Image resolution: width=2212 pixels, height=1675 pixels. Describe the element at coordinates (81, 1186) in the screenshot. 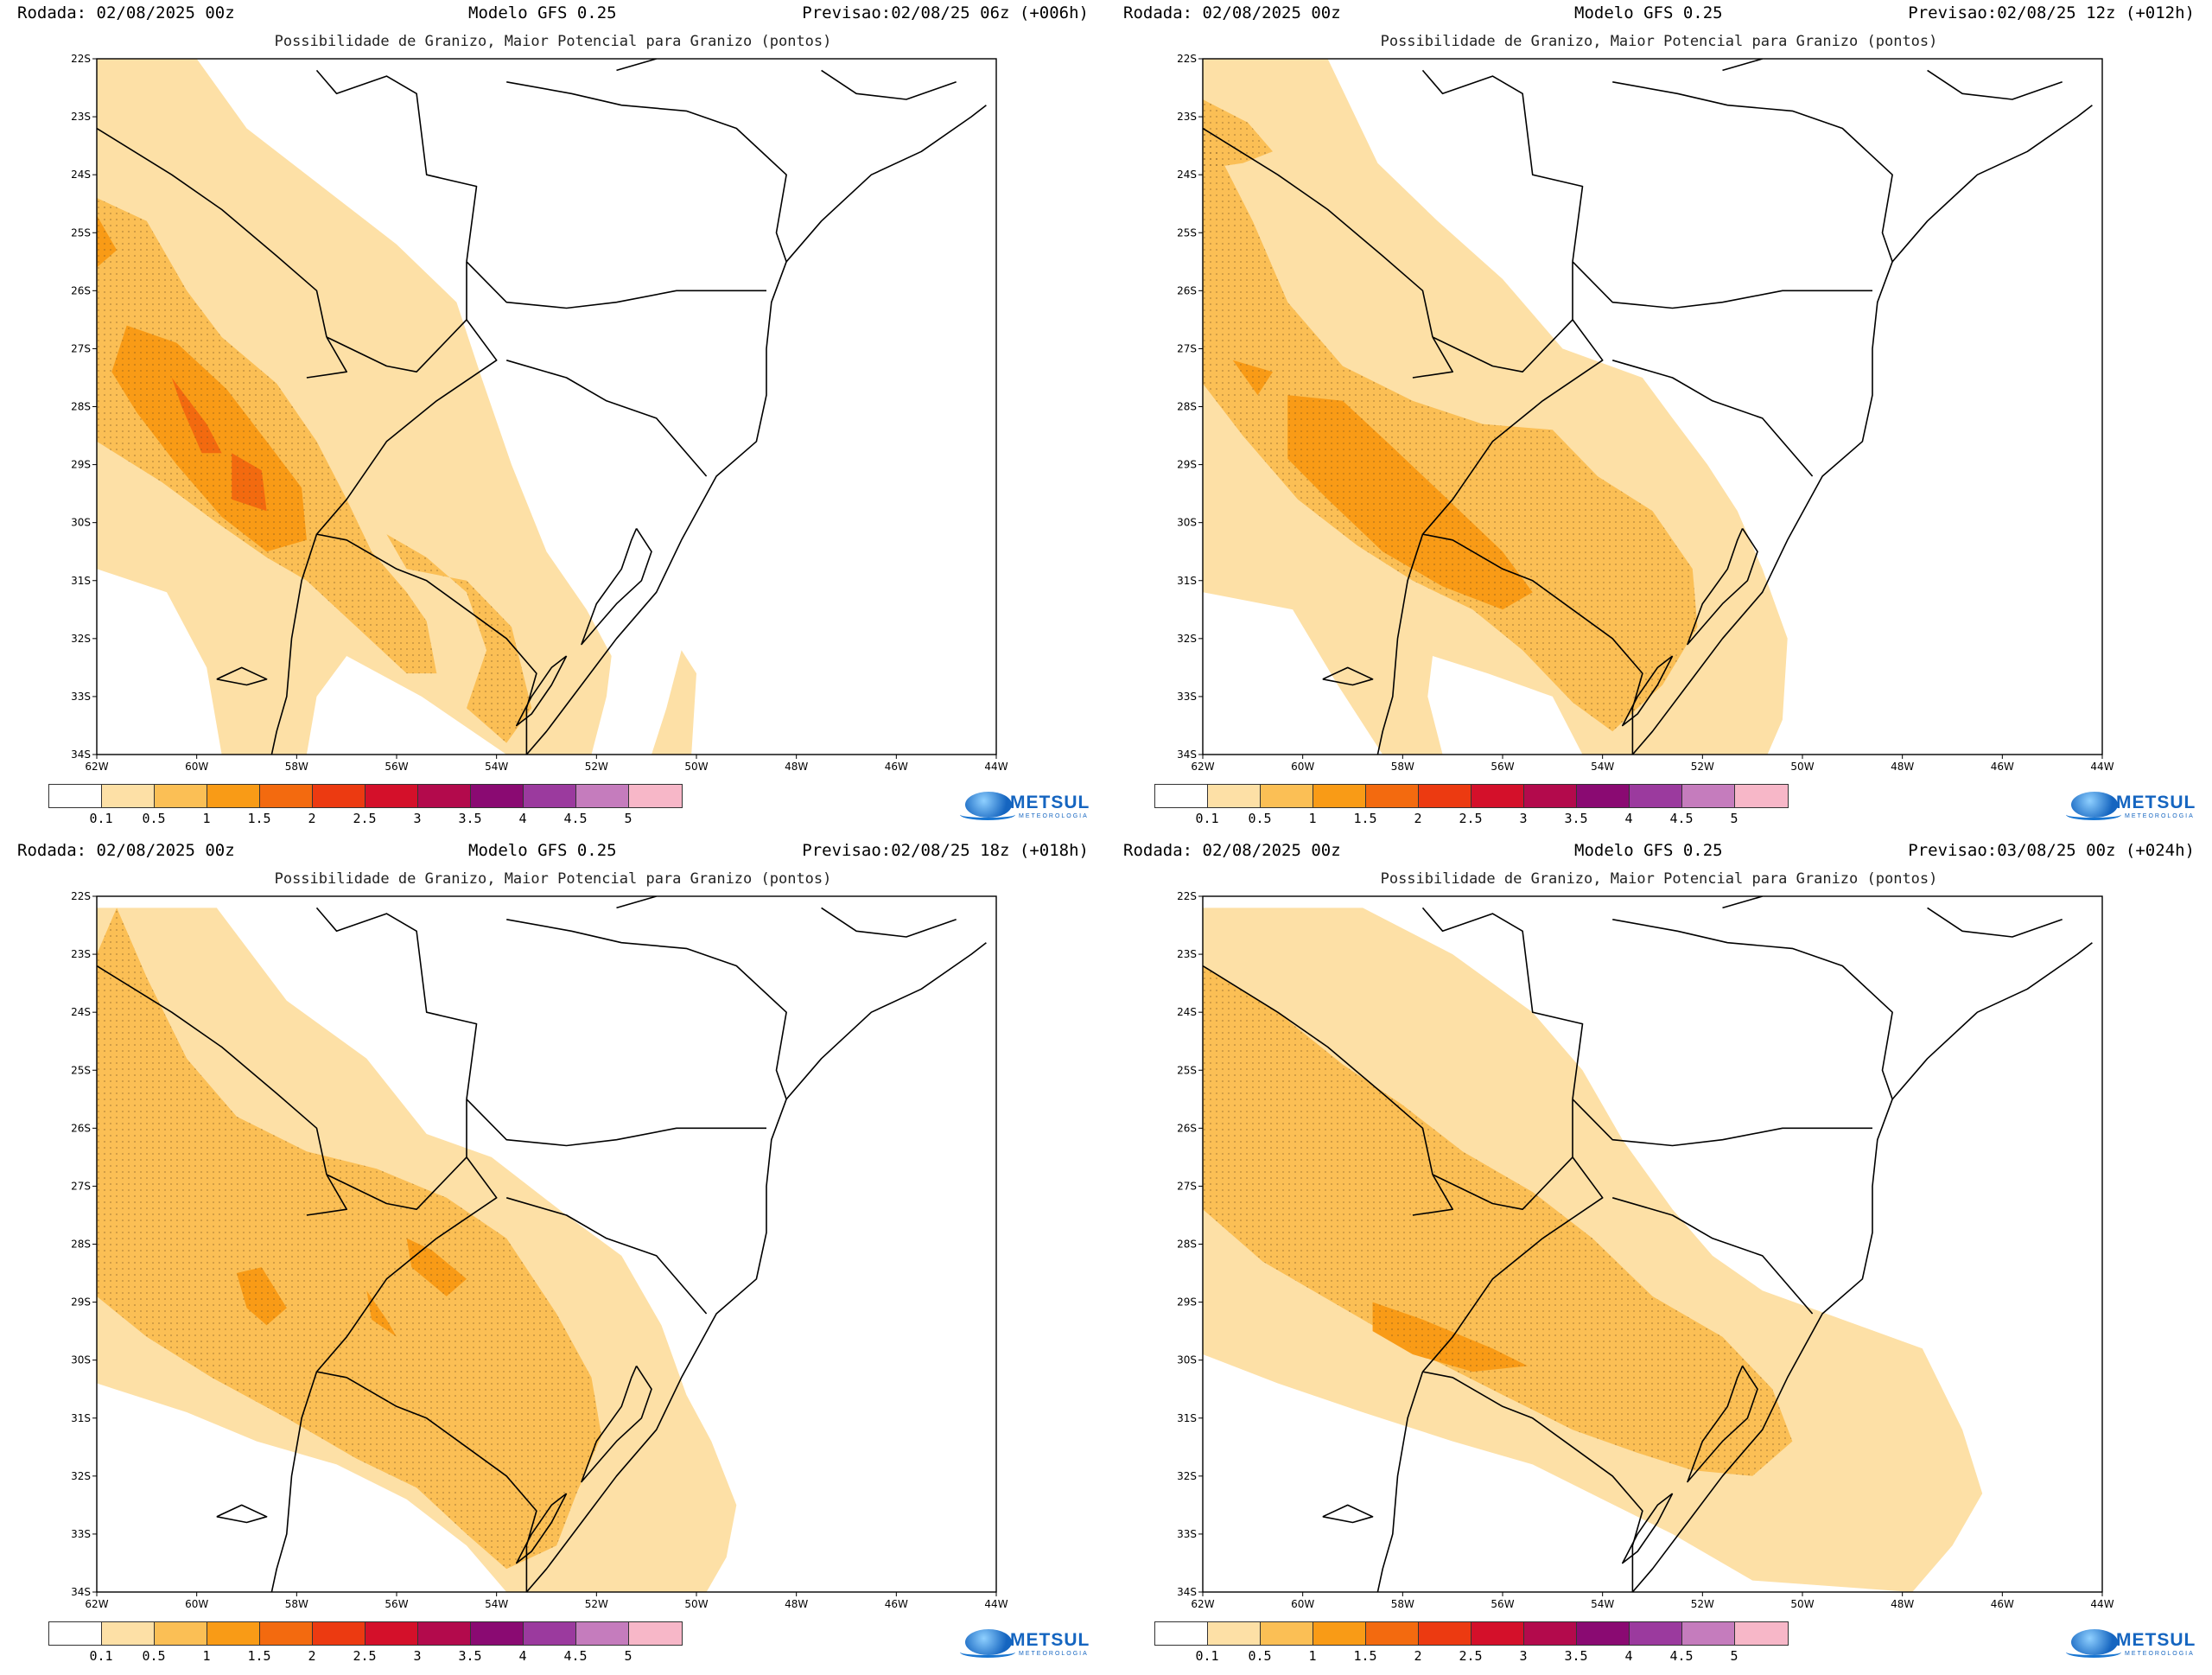

I see `lat-tick-label: 27S` at that location.